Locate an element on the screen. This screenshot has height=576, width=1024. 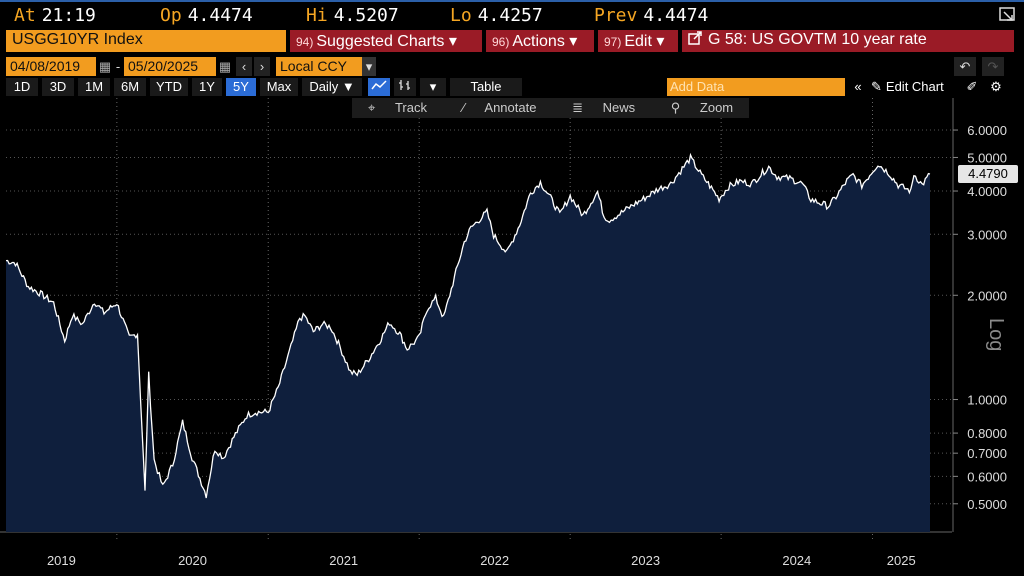
edit-pen-icon: ✐ is located at coordinates (972, 87).